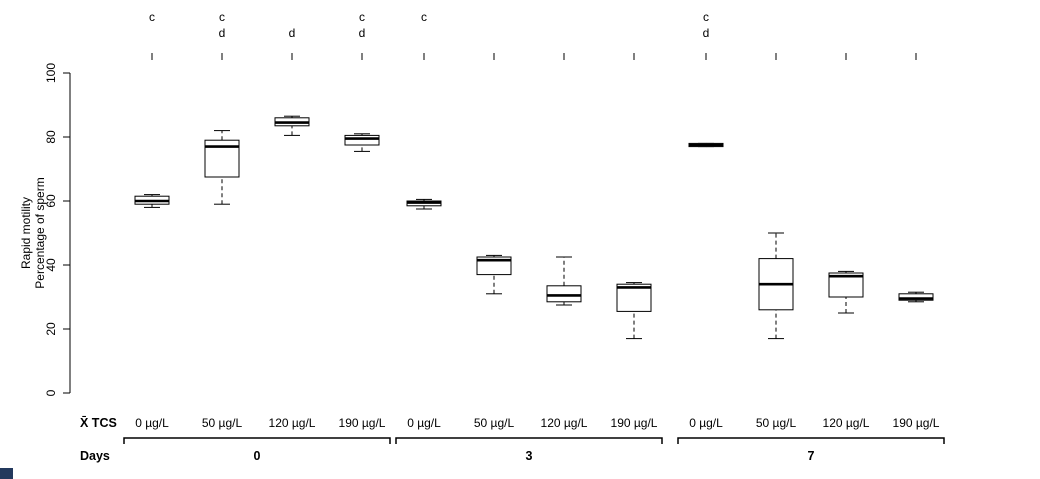 This screenshot has width=1040, height=479. What do you see at coordinates (51, 329) in the screenshot?
I see `y-axis-tick-label: 20` at bounding box center [51, 329].